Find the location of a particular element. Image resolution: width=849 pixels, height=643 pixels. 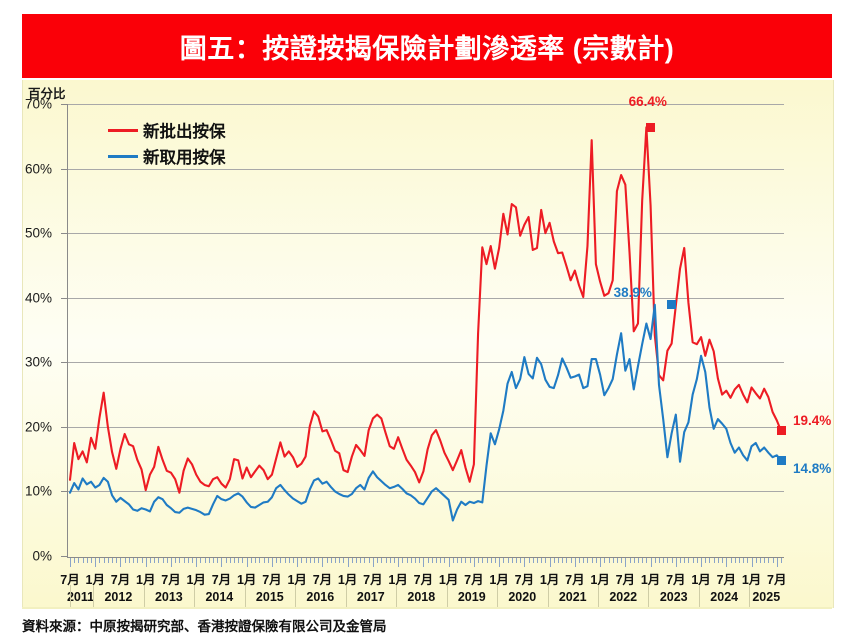

y-axis-tick-label: 10% is located at coordinates (38, 491).